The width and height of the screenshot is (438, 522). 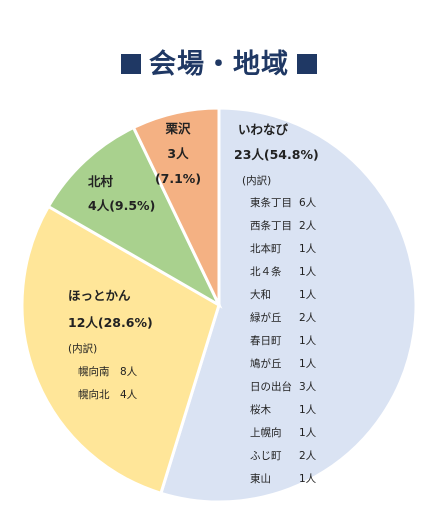 What do you see at coordinates (271, 225) in the screenshot?
I see `iwanabi-area-name: 西条丁目` at bounding box center [271, 225].